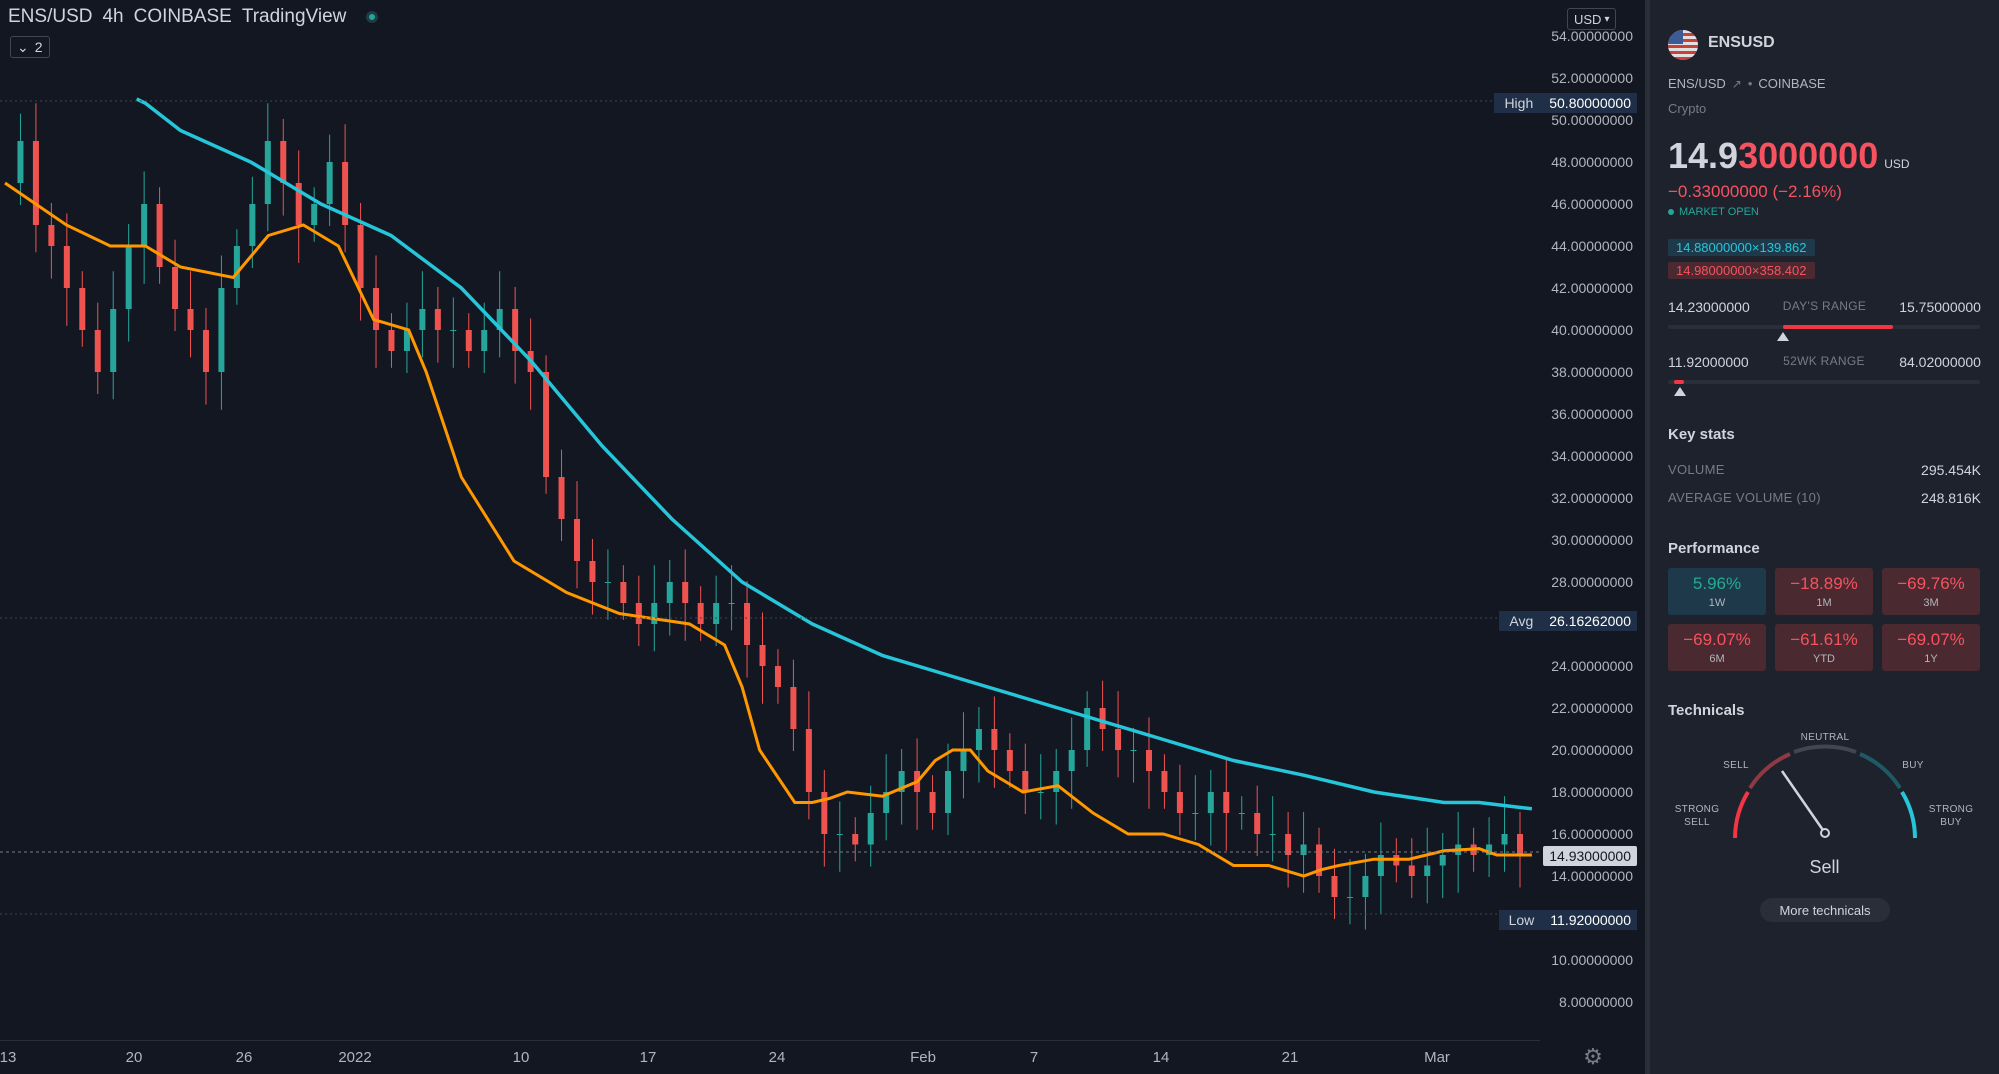 Image resolution: width=1999 pixels, height=1074 pixels. I want to click on volume-value: 295.454K, so click(1951, 470).